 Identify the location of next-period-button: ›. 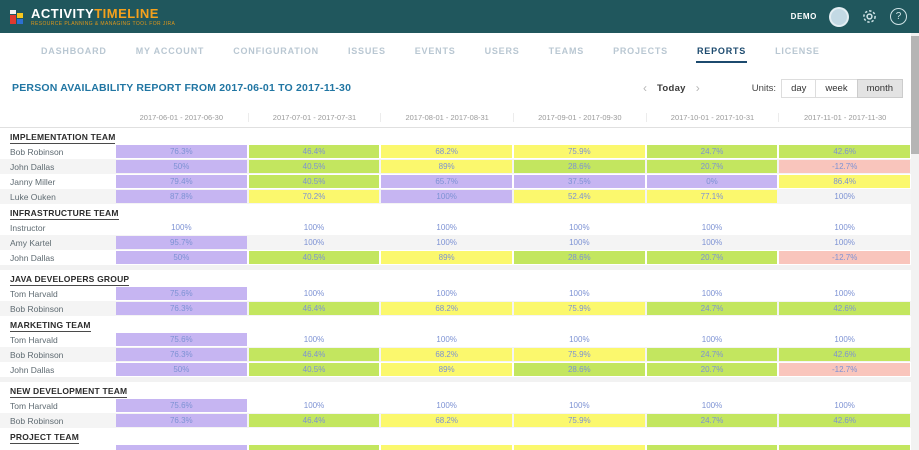
(697, 88).